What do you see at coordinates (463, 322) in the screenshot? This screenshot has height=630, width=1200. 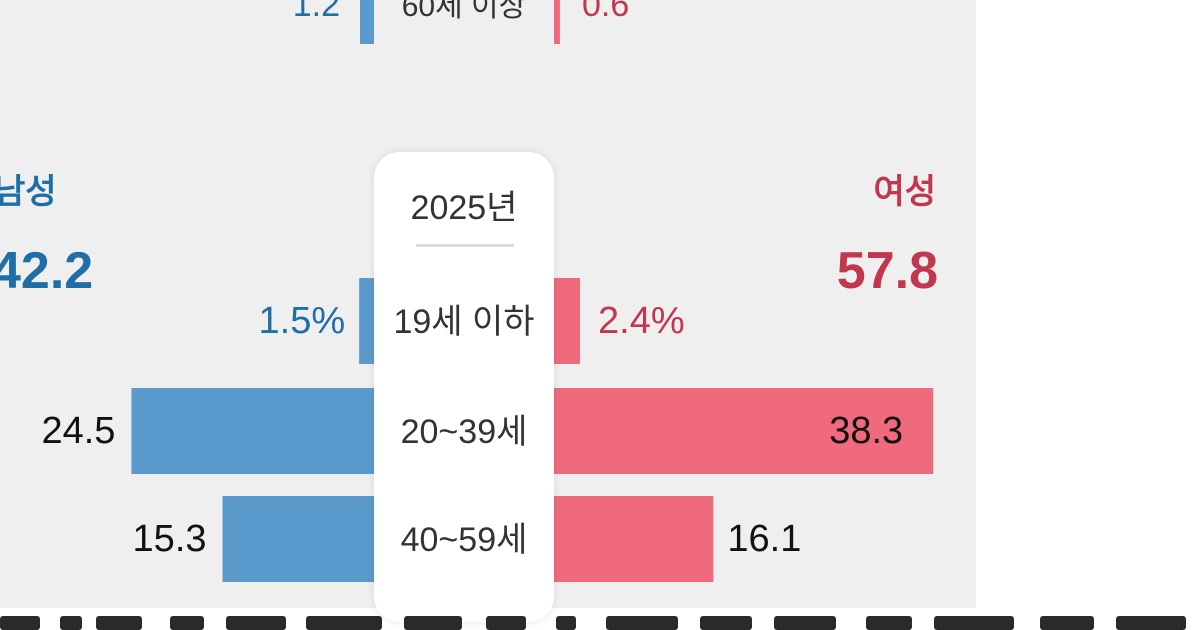 I see `category-label: 19세 이하` at bounding box center [463, 322].